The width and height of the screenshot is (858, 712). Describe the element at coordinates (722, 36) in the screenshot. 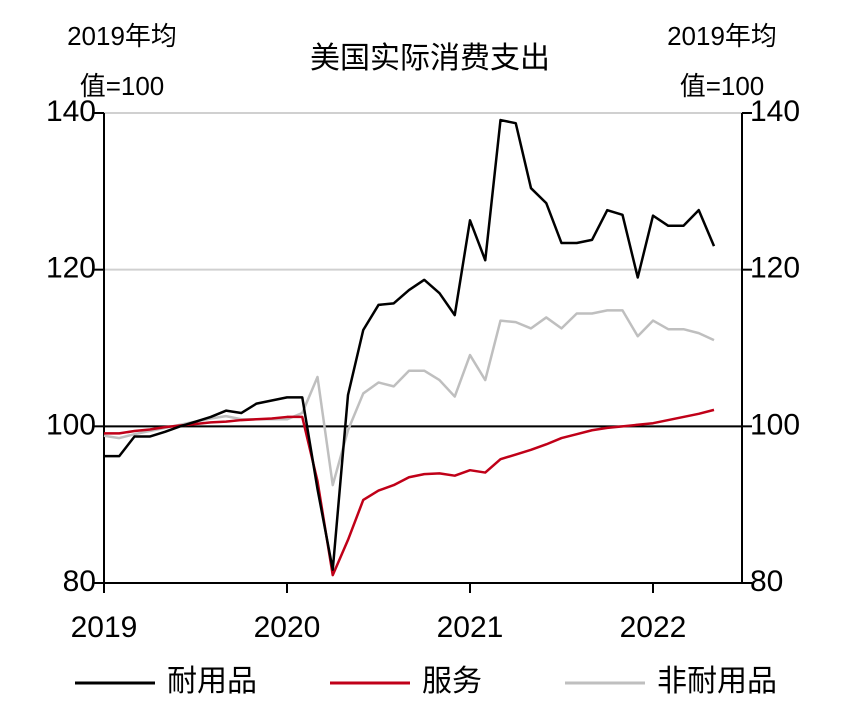

I see `y2-axis-label: 2019年均` at that location.